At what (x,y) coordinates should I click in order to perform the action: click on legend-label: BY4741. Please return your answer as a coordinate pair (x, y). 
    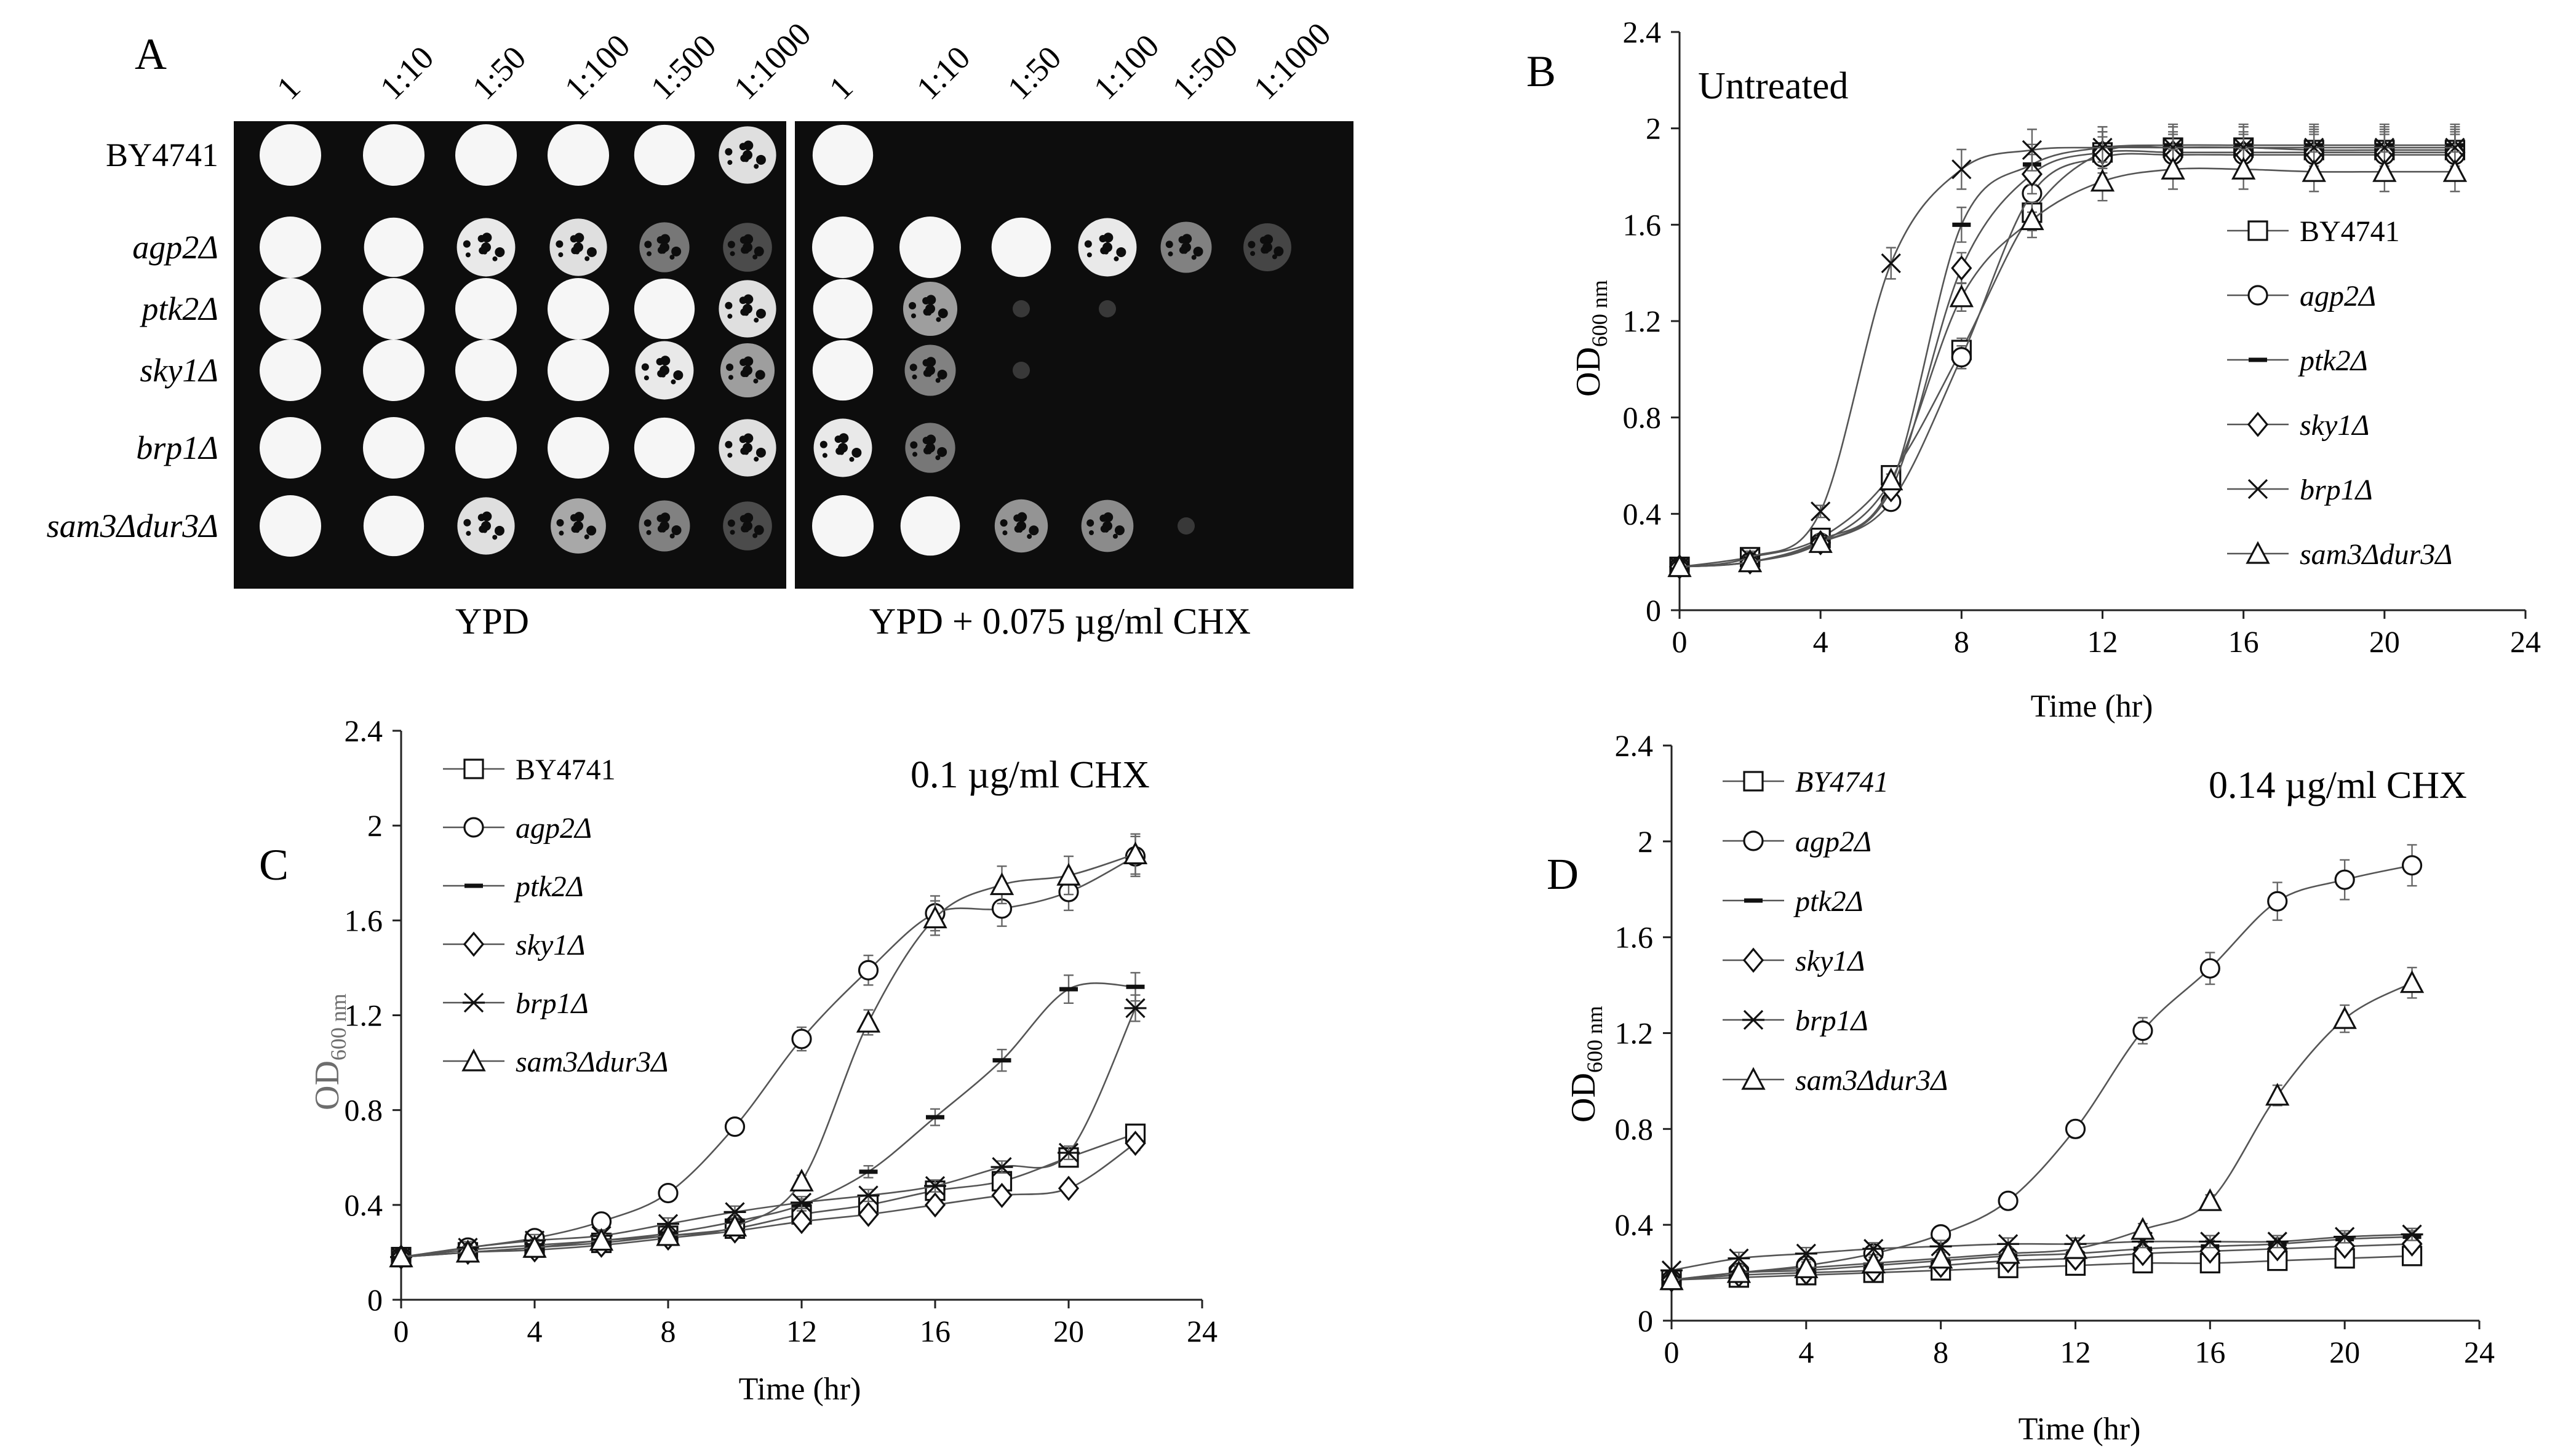
    Looking at the image, I should click on (1842, 782).